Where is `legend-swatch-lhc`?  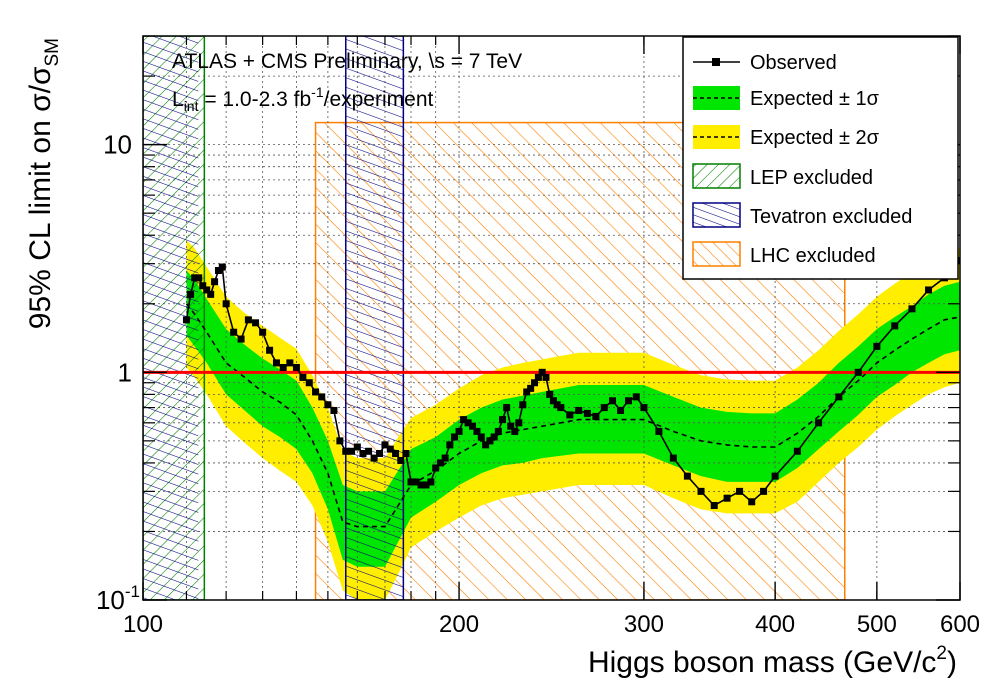
legend-swatch-lhc is located at coordinates (716, 254).